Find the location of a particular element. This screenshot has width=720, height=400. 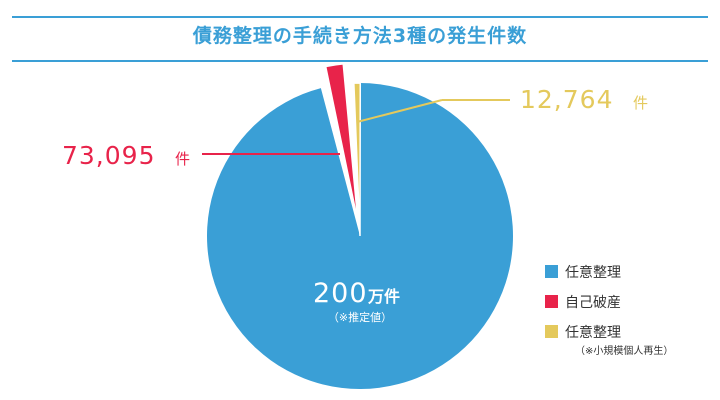

title-band is located at coordinates (360, 39).